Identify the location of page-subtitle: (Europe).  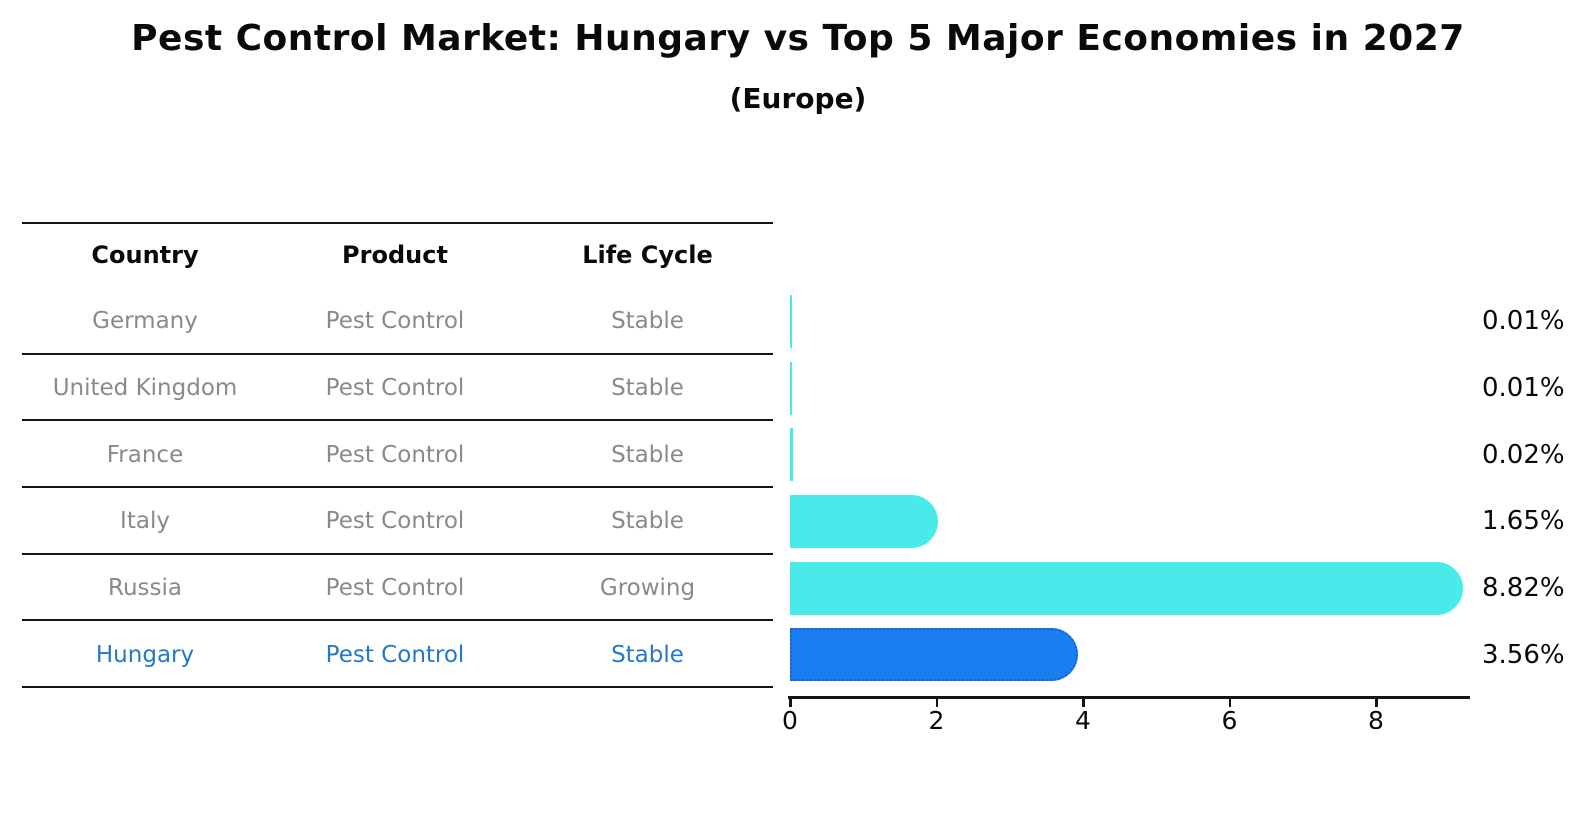
(798, 98).